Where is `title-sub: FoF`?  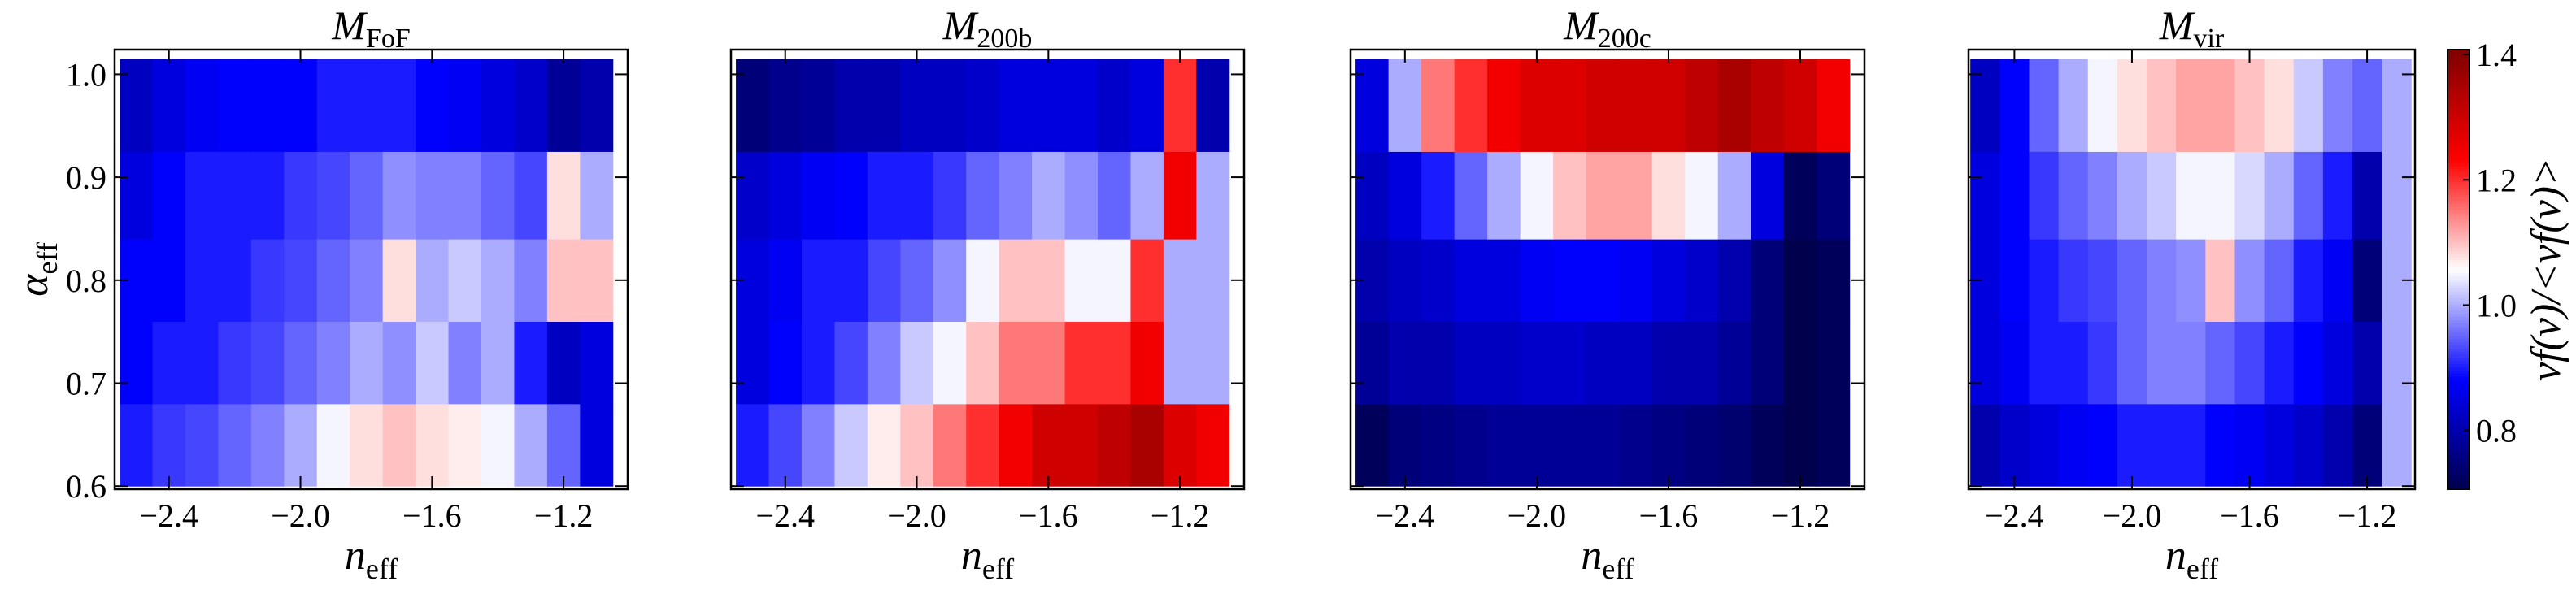
title-sub: FoF is located at coordinates (388, 39).